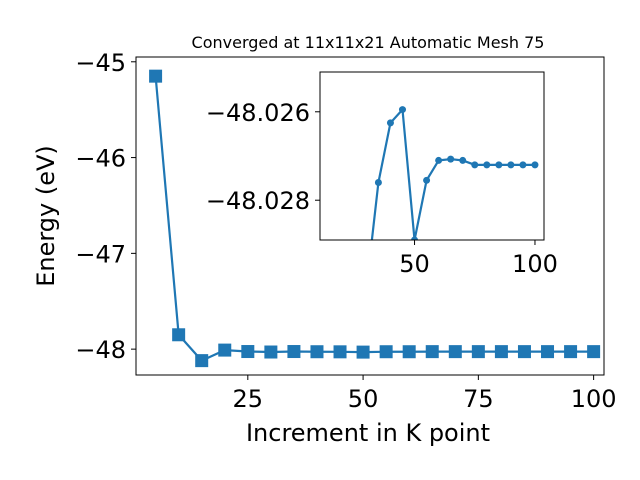 The image size is (640, 480). I want to click on inset-x-tick-label: 100, so click(535, 264).